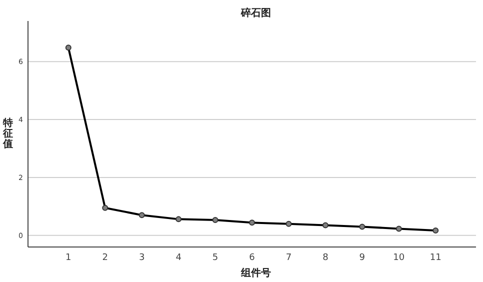 The width and height of the screenshot is (483, 282). What do you see at coordinates (105, 258) in the screenshot?
I see `x-tick-label: 2` at bounding box center [105, 258].